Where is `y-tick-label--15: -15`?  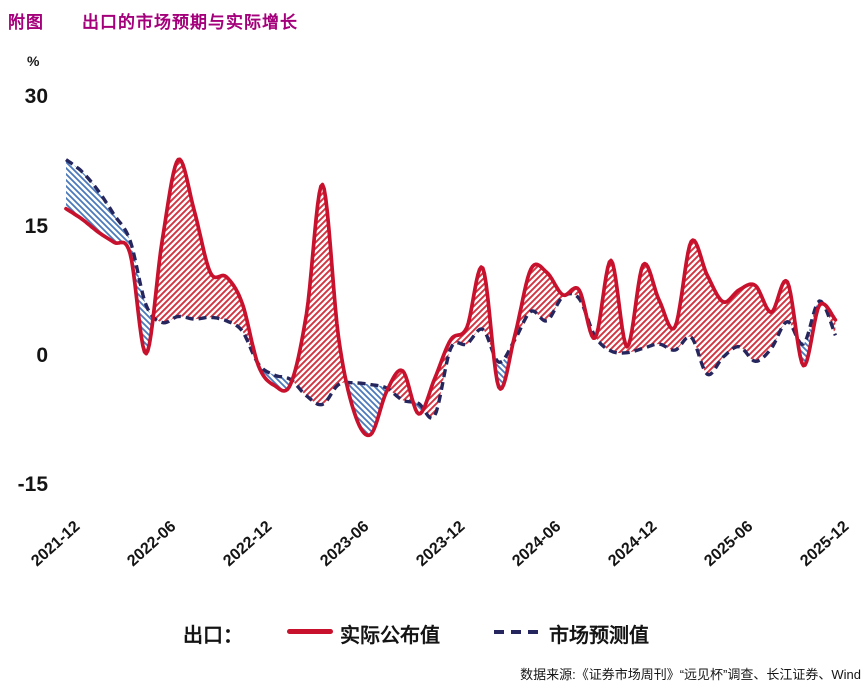
y-tick-label--15: -15 is located at coordinates (32, 485).